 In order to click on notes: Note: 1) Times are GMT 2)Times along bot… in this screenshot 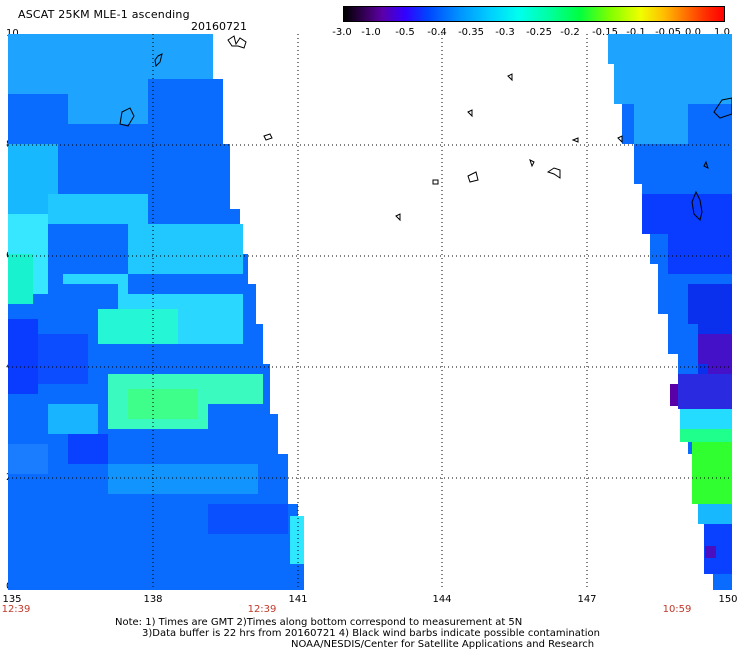, I will do `click(357, 633)`.